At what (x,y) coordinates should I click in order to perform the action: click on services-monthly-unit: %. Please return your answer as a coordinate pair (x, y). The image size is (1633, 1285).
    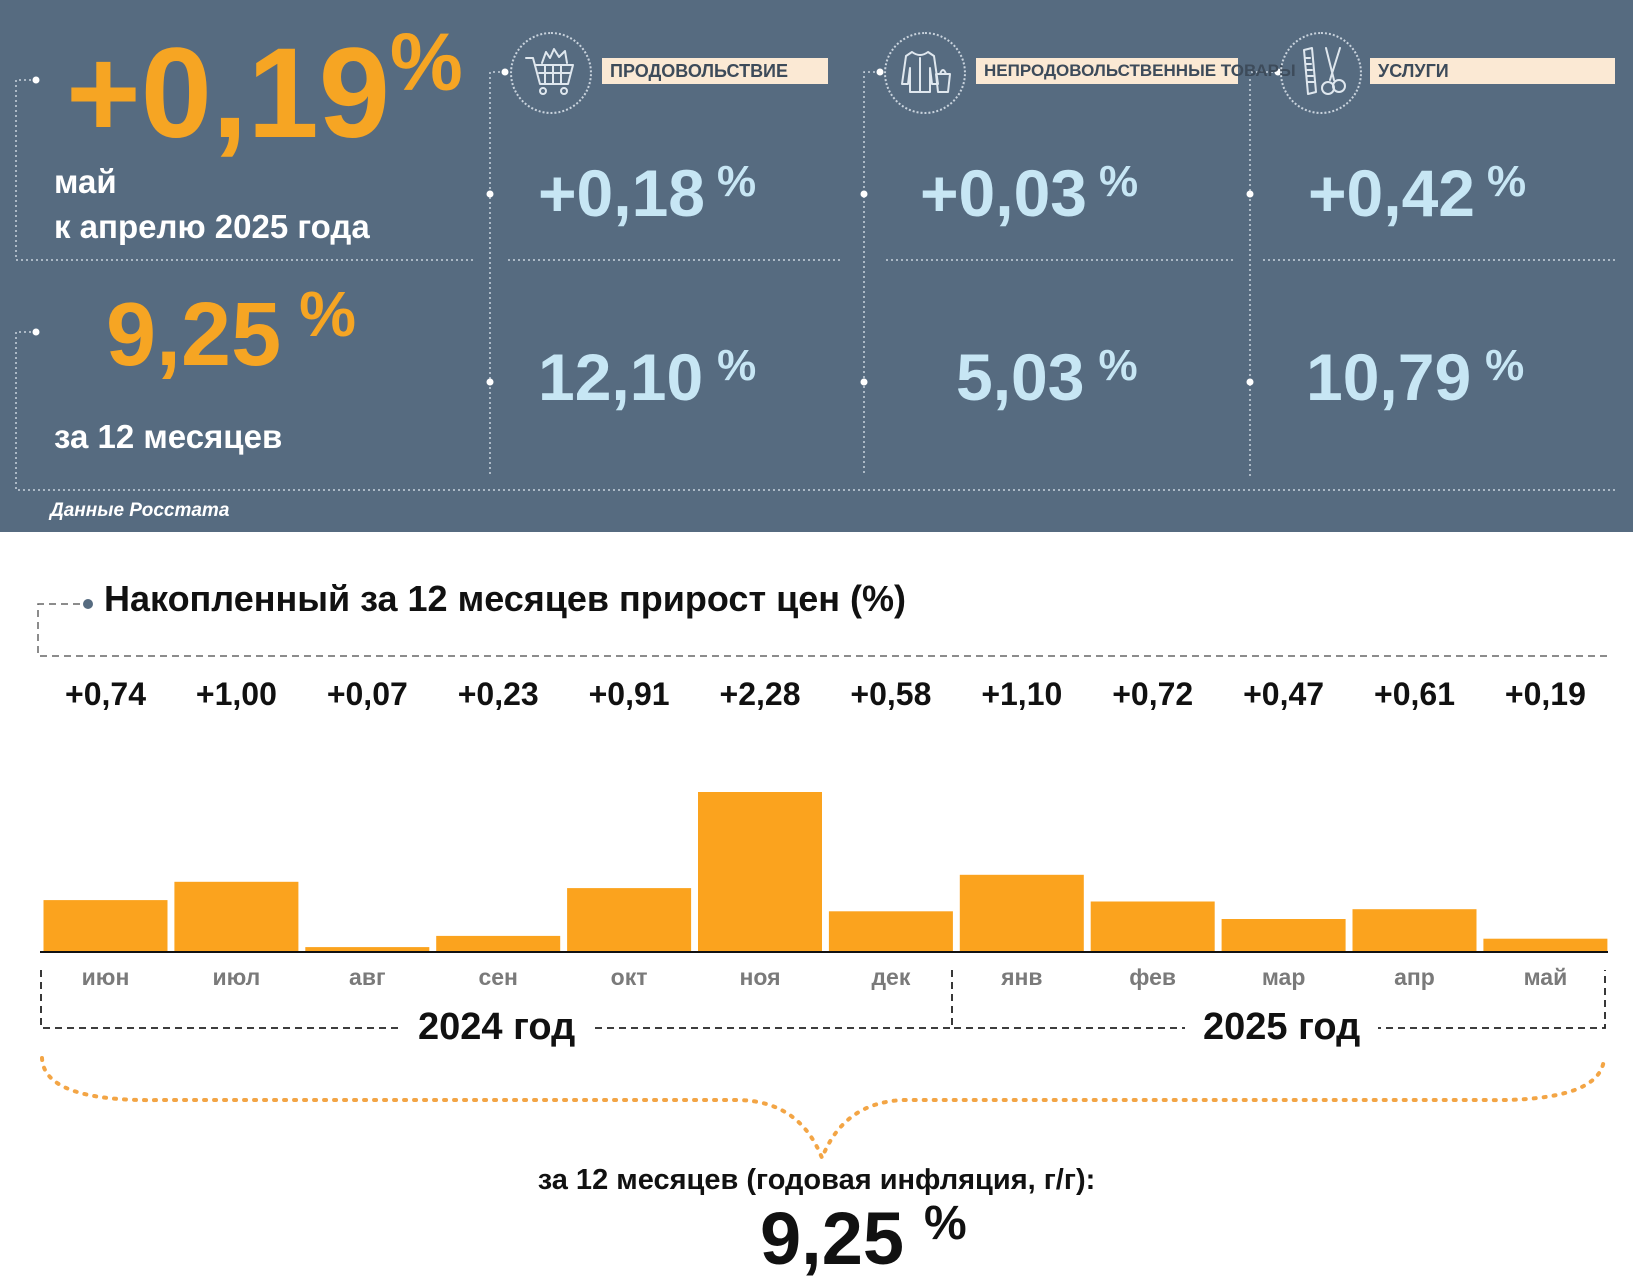
    Looking at the image, I should click on (1507, 181).